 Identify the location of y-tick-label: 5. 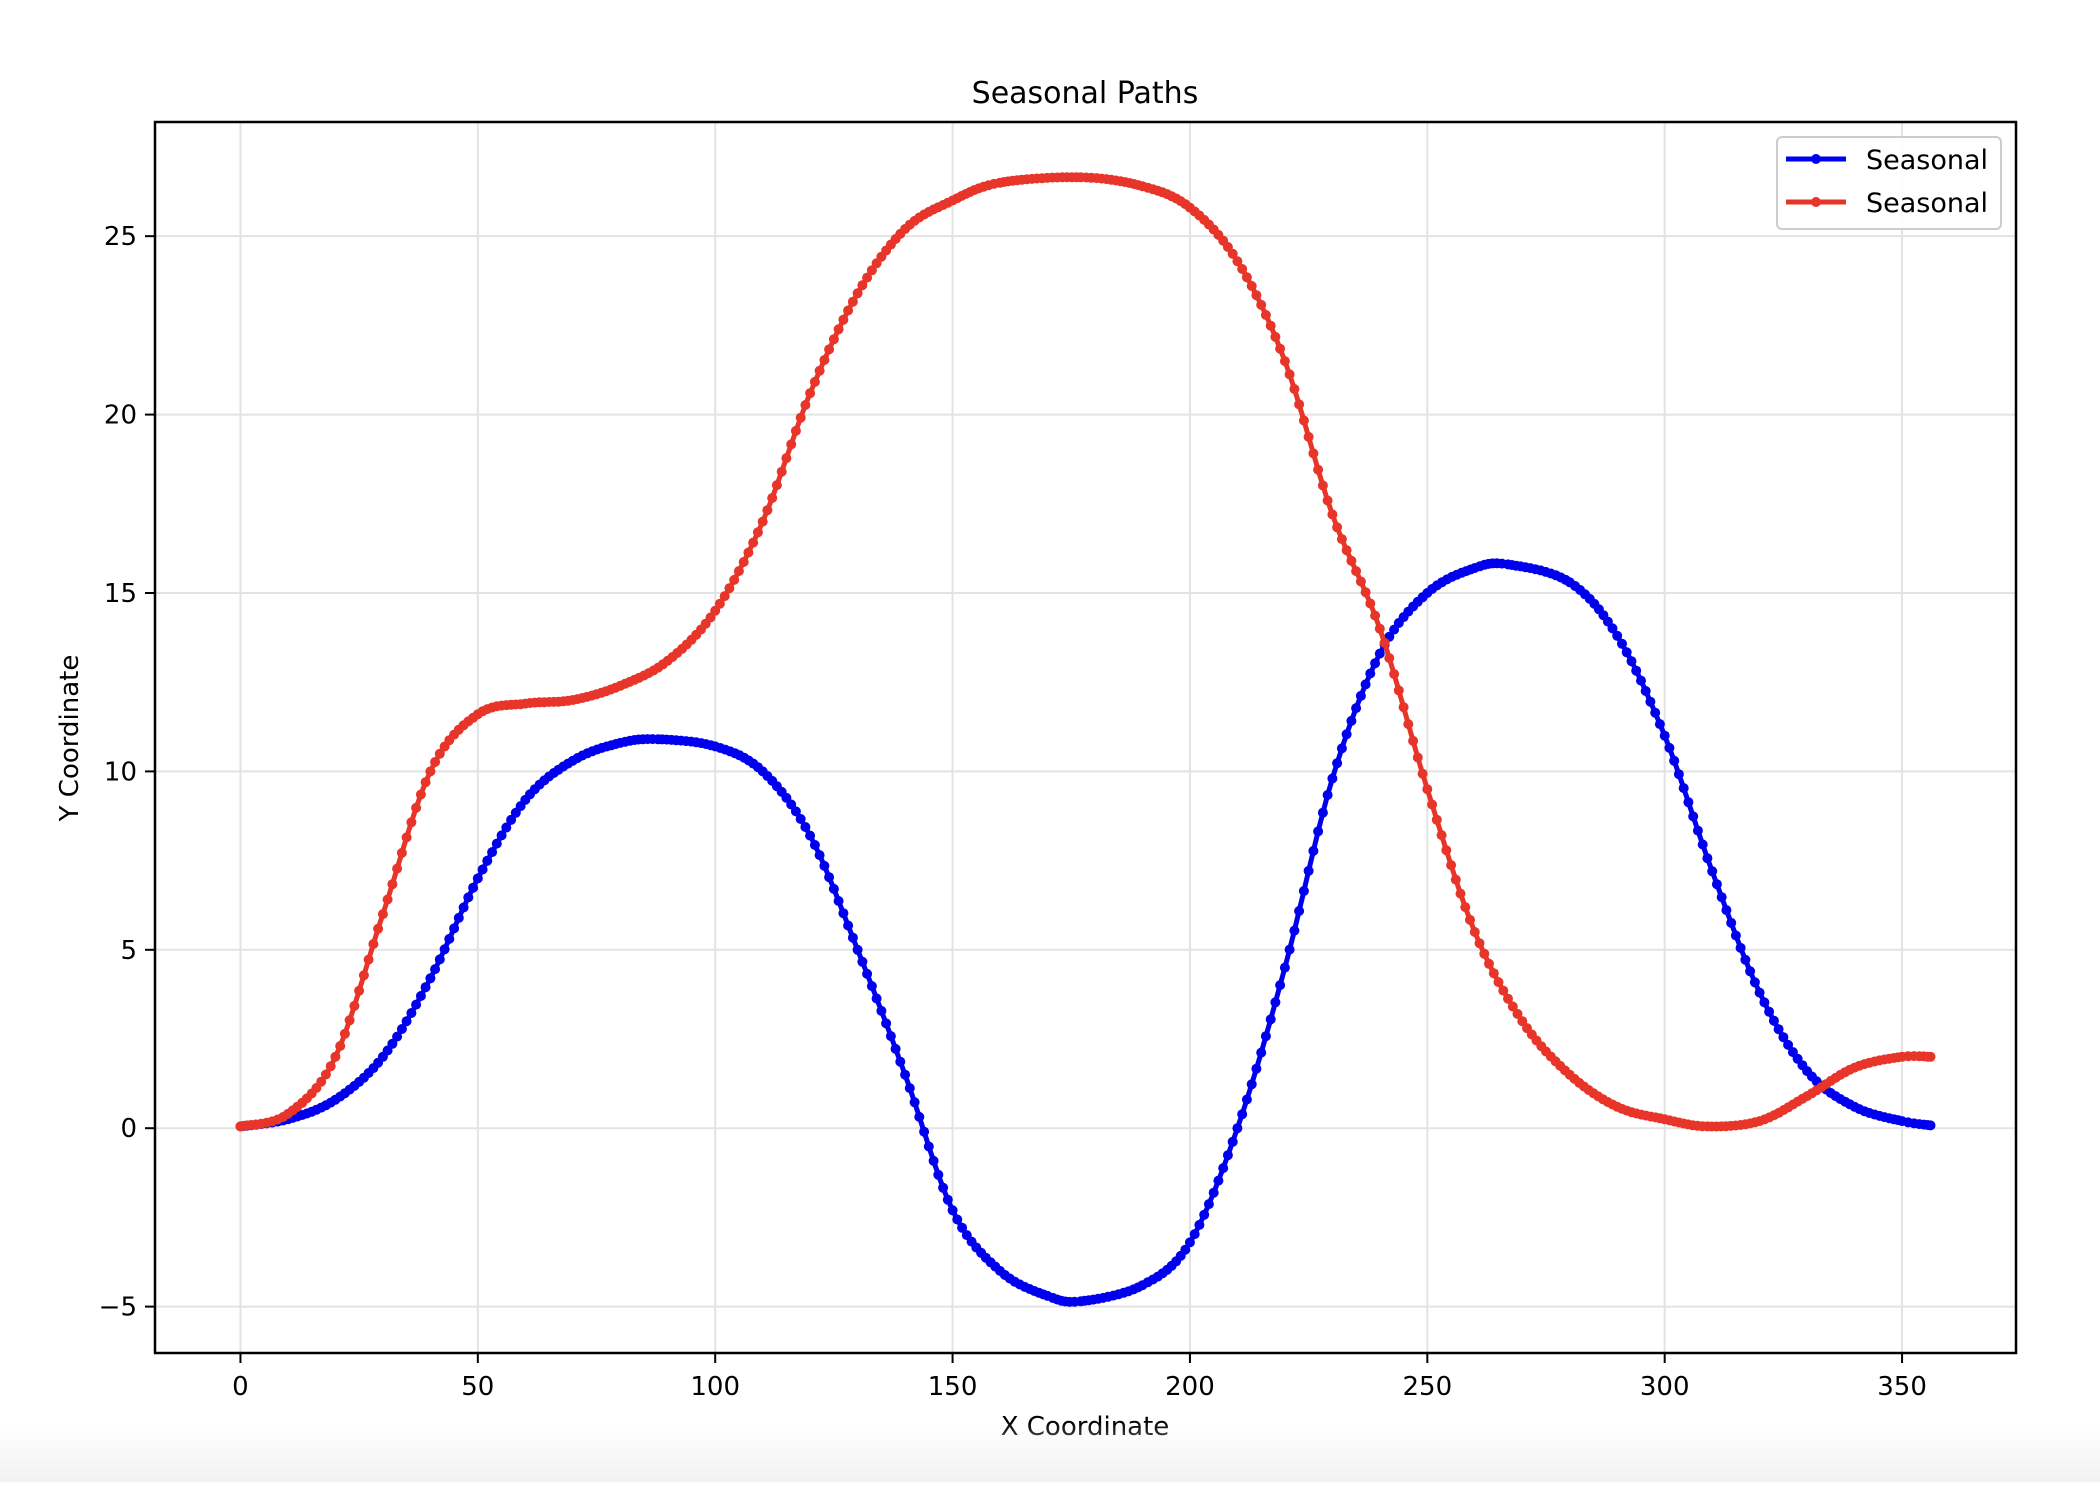
(128, 951).